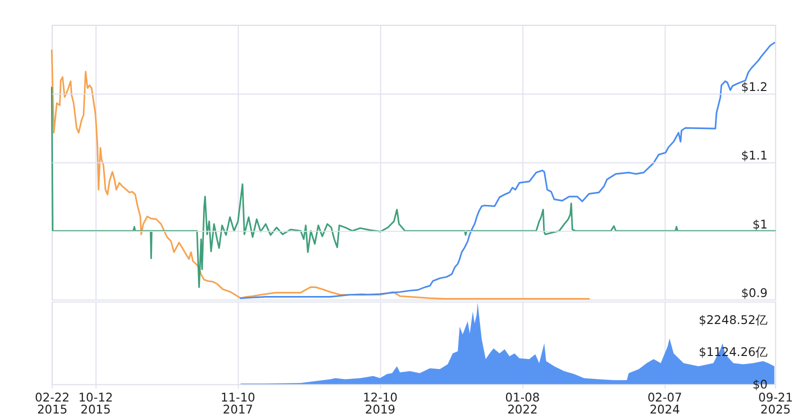 This screenshot has height=418, width=795. What do you see at coordinates (754, 155) in the screenshot?
I see `y-tick-label: $1.1` at bounding box center [754, 155].